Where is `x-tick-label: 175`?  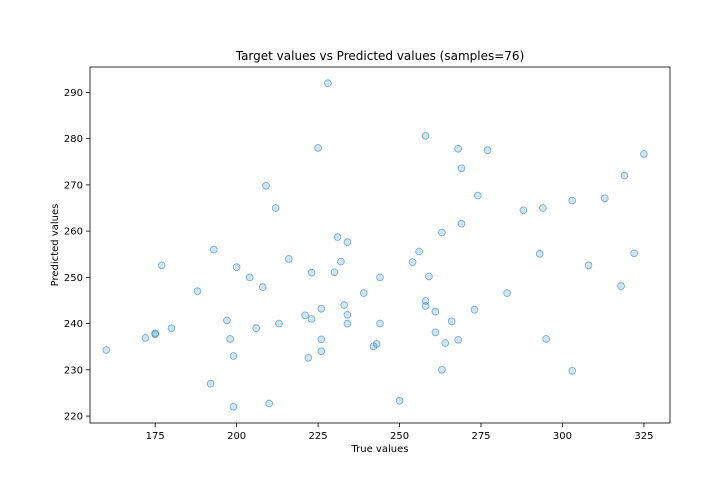
x-tick-label: 175 is located at coordinates (155, 436).